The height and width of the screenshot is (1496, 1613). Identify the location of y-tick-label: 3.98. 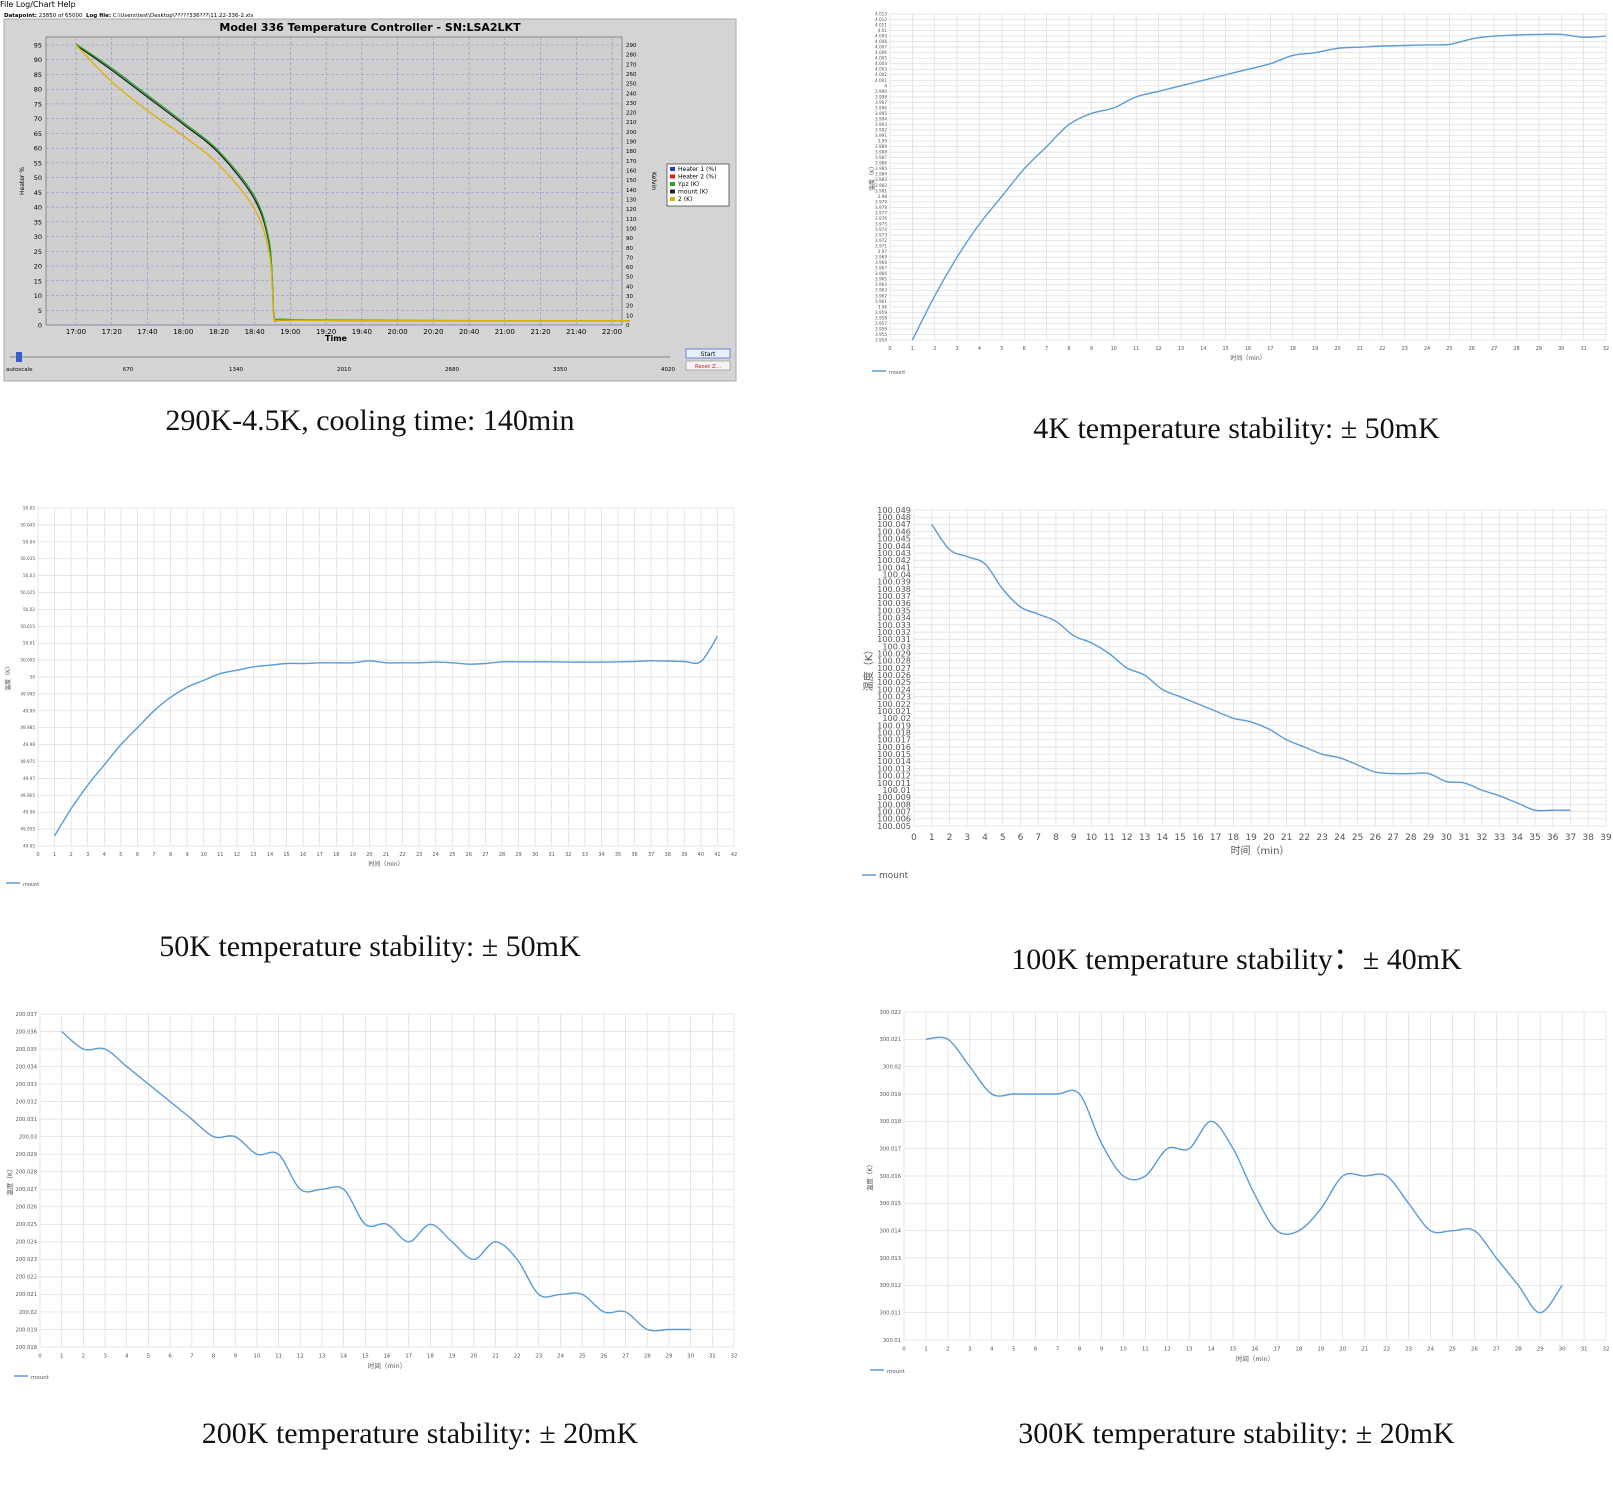
(883, 196).